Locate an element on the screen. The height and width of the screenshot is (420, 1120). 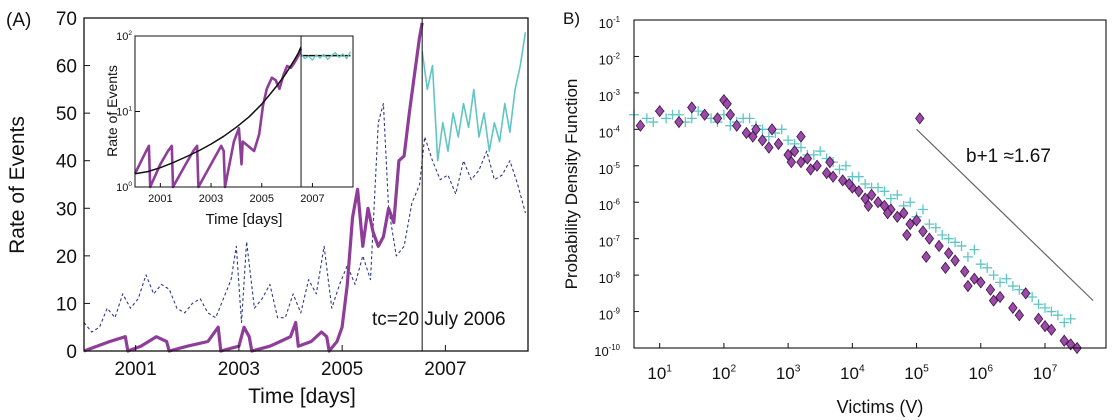
y-tick-label-a: 50 is located at coordinates (66, 114).